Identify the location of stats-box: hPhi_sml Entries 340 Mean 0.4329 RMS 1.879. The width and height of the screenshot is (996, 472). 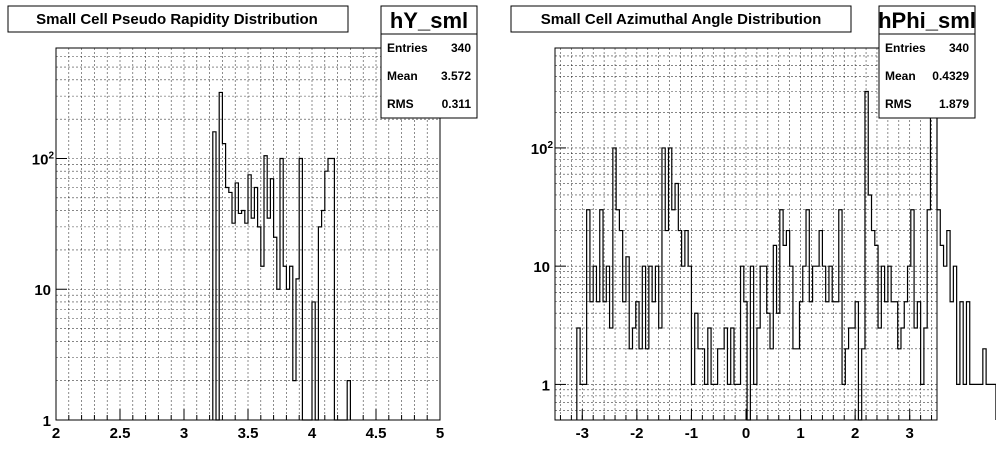
(927, 62).